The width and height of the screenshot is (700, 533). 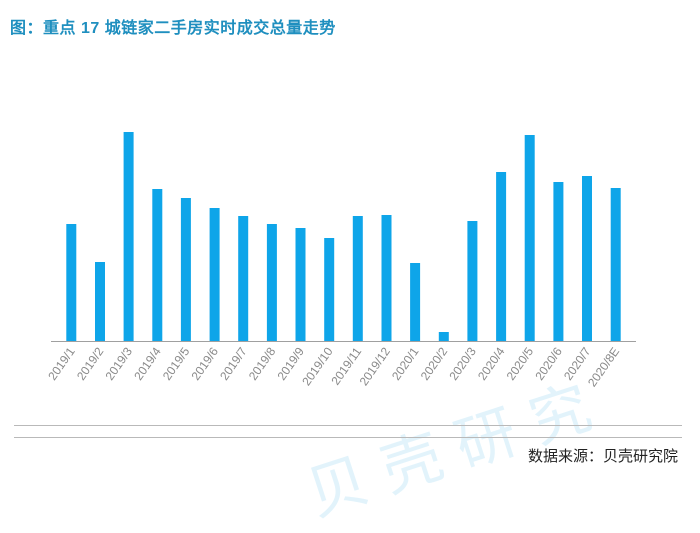 I want to click on bar-2020-8E, so click(x=615, y=264).